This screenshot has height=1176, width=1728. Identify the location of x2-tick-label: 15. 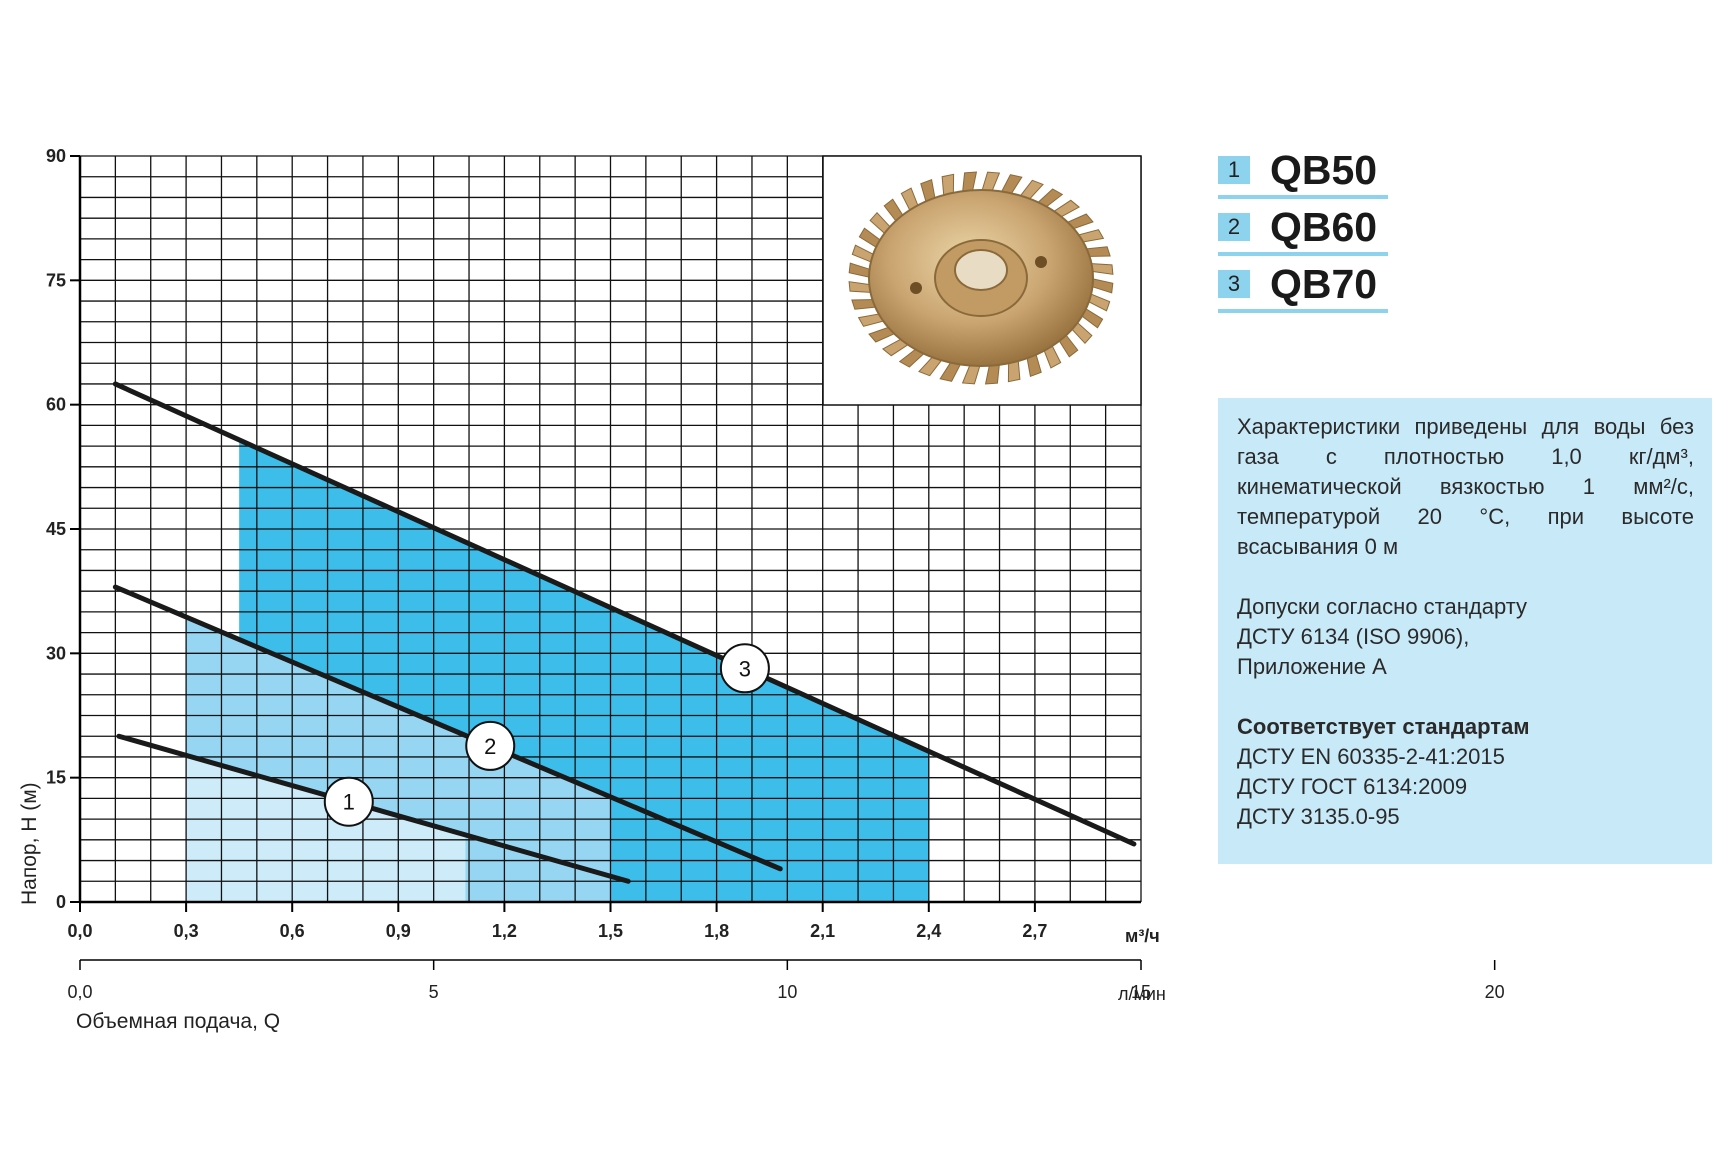
(1141, 992).